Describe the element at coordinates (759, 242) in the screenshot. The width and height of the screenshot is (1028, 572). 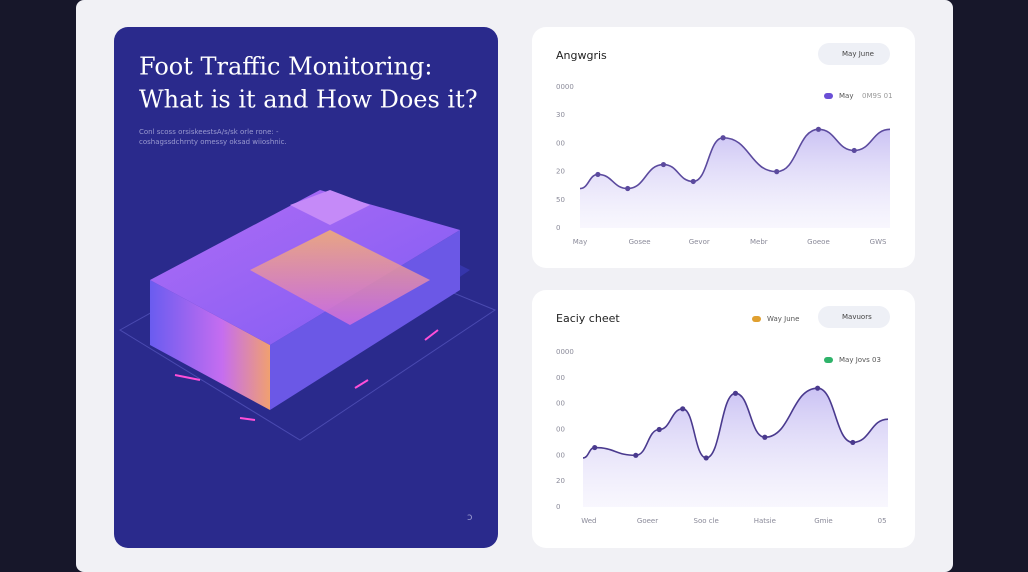
I see `x-tick-label: Mebr` at that location.